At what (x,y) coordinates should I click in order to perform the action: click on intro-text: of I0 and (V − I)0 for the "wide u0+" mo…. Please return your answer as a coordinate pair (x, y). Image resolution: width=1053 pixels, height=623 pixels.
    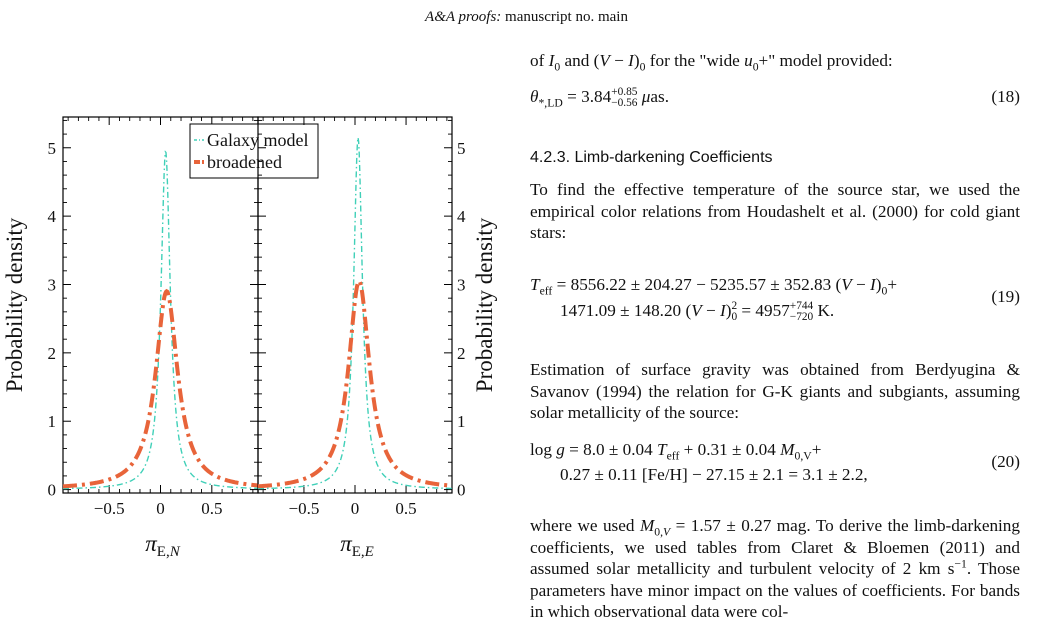
    Looking at the image, I should click on (711, 62).